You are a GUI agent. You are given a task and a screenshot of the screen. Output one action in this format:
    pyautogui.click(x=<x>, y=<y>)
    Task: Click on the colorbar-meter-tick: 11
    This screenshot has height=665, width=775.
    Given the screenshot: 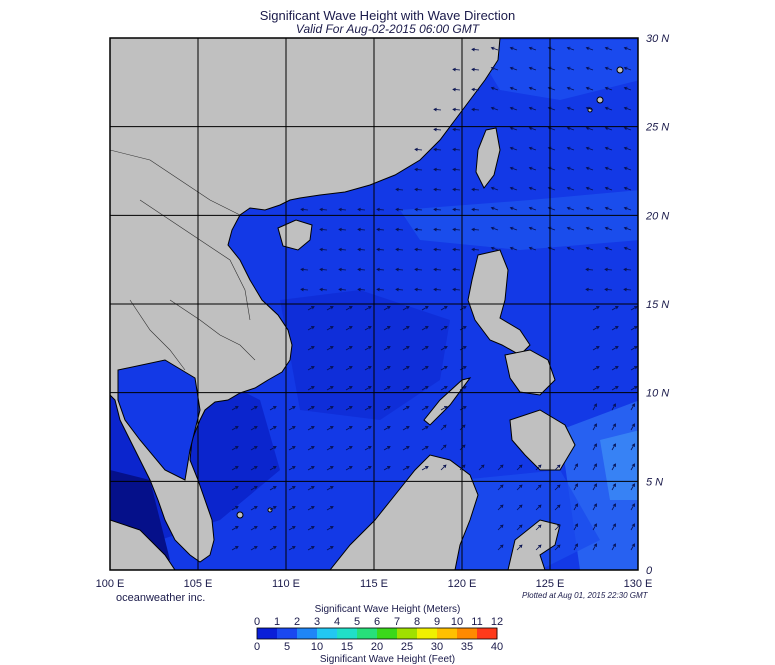 What is the action you would take?
    pyautogui.click(x=476, y=622)
    